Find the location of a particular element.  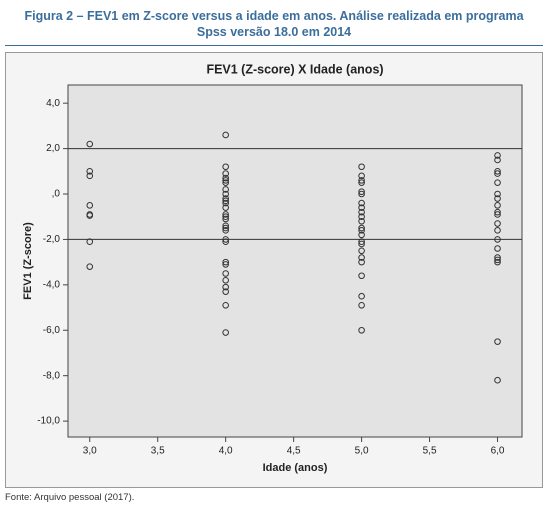

chart-title: FEV1 (Z-score) X Idade (anos) is located at coordinates (294, 69).